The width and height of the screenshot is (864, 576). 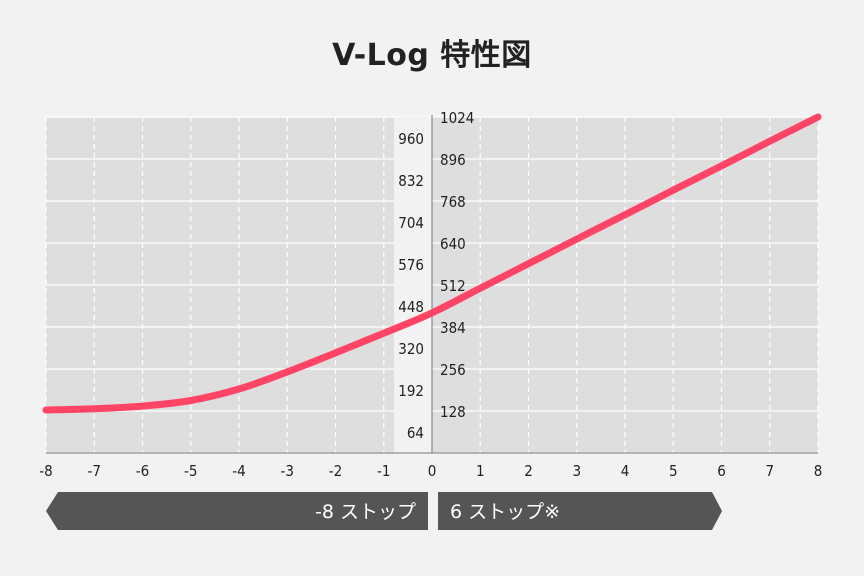 What do you see at coordinates (453, 328) in the screenshot?
I see `y-tick-label-right: 384` at bounding box center [453, 328].